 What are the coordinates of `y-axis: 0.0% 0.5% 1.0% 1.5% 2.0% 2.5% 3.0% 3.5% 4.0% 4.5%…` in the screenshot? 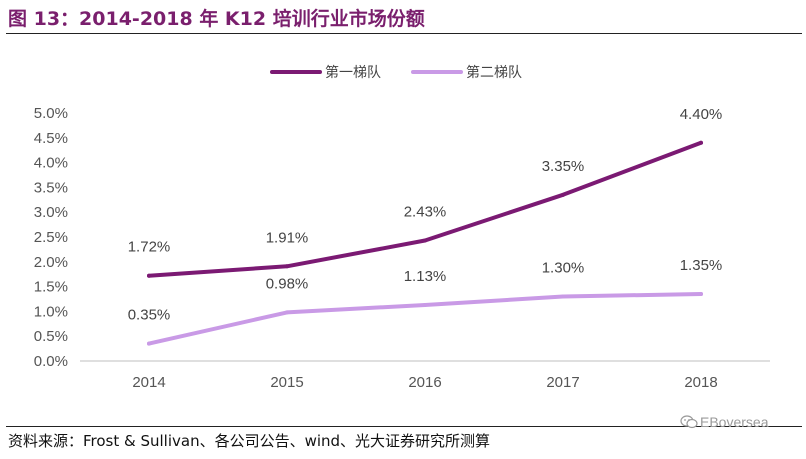 It's located at (51, 237).